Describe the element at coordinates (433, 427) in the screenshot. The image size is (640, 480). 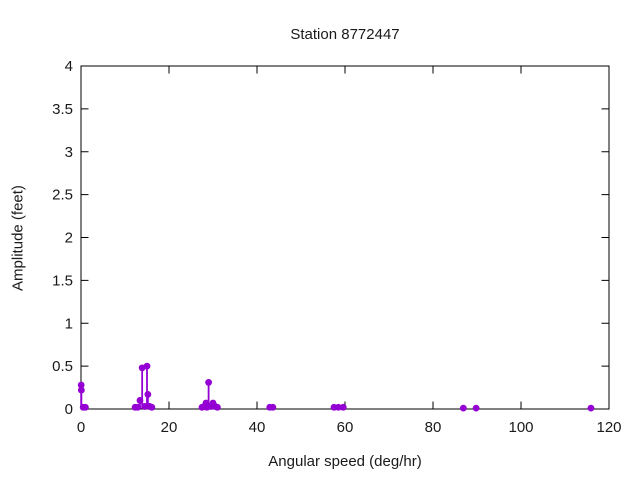
I see `x-tick-label: 80` at that location.